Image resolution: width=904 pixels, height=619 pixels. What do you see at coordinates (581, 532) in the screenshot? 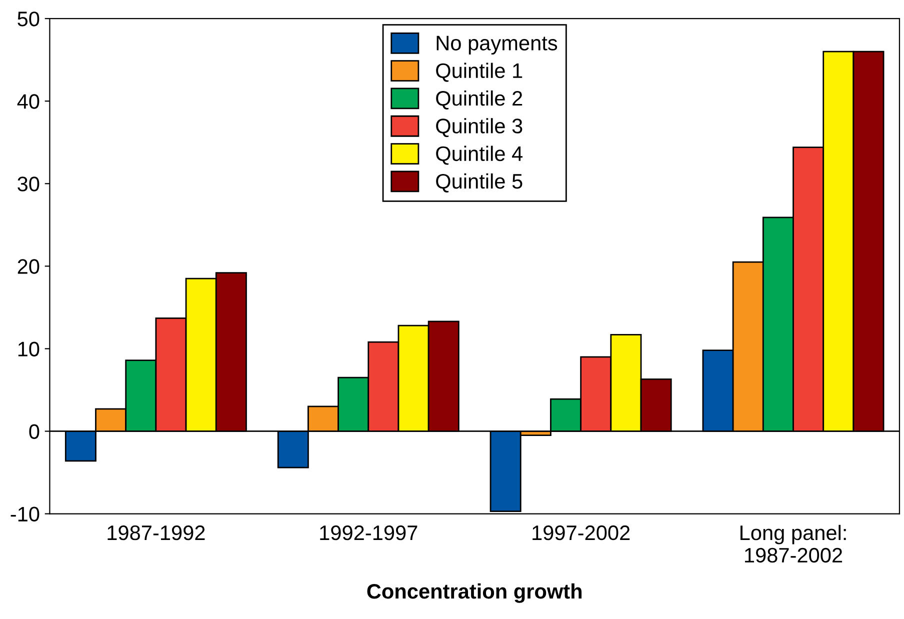
I see `x-tick-label: 1997-2002` at bounding box center [581, 532].